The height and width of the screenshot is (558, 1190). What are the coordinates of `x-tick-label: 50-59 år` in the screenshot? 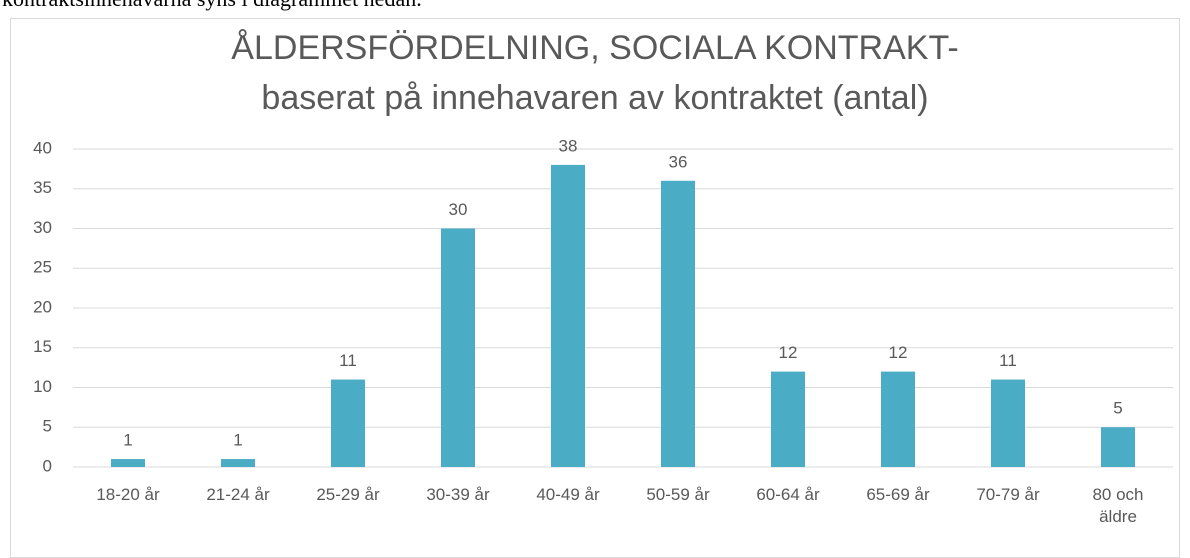 It's located at (678, 494).